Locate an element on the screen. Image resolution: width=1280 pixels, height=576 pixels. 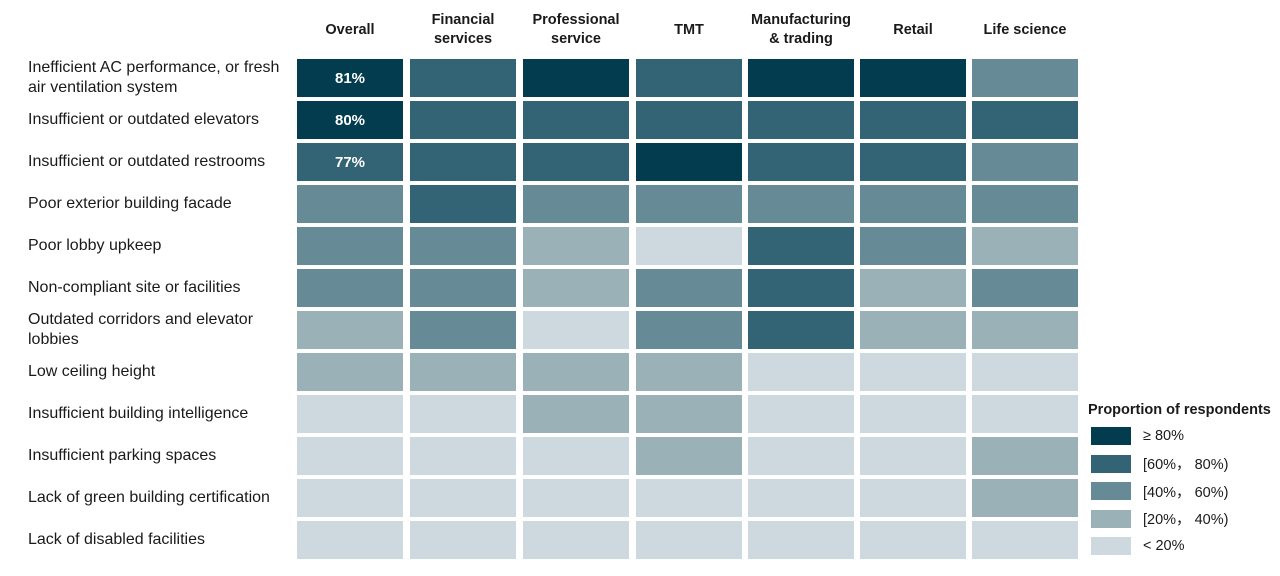
row-label: Insufficient parking spaces is located at coordinates (122, 455).